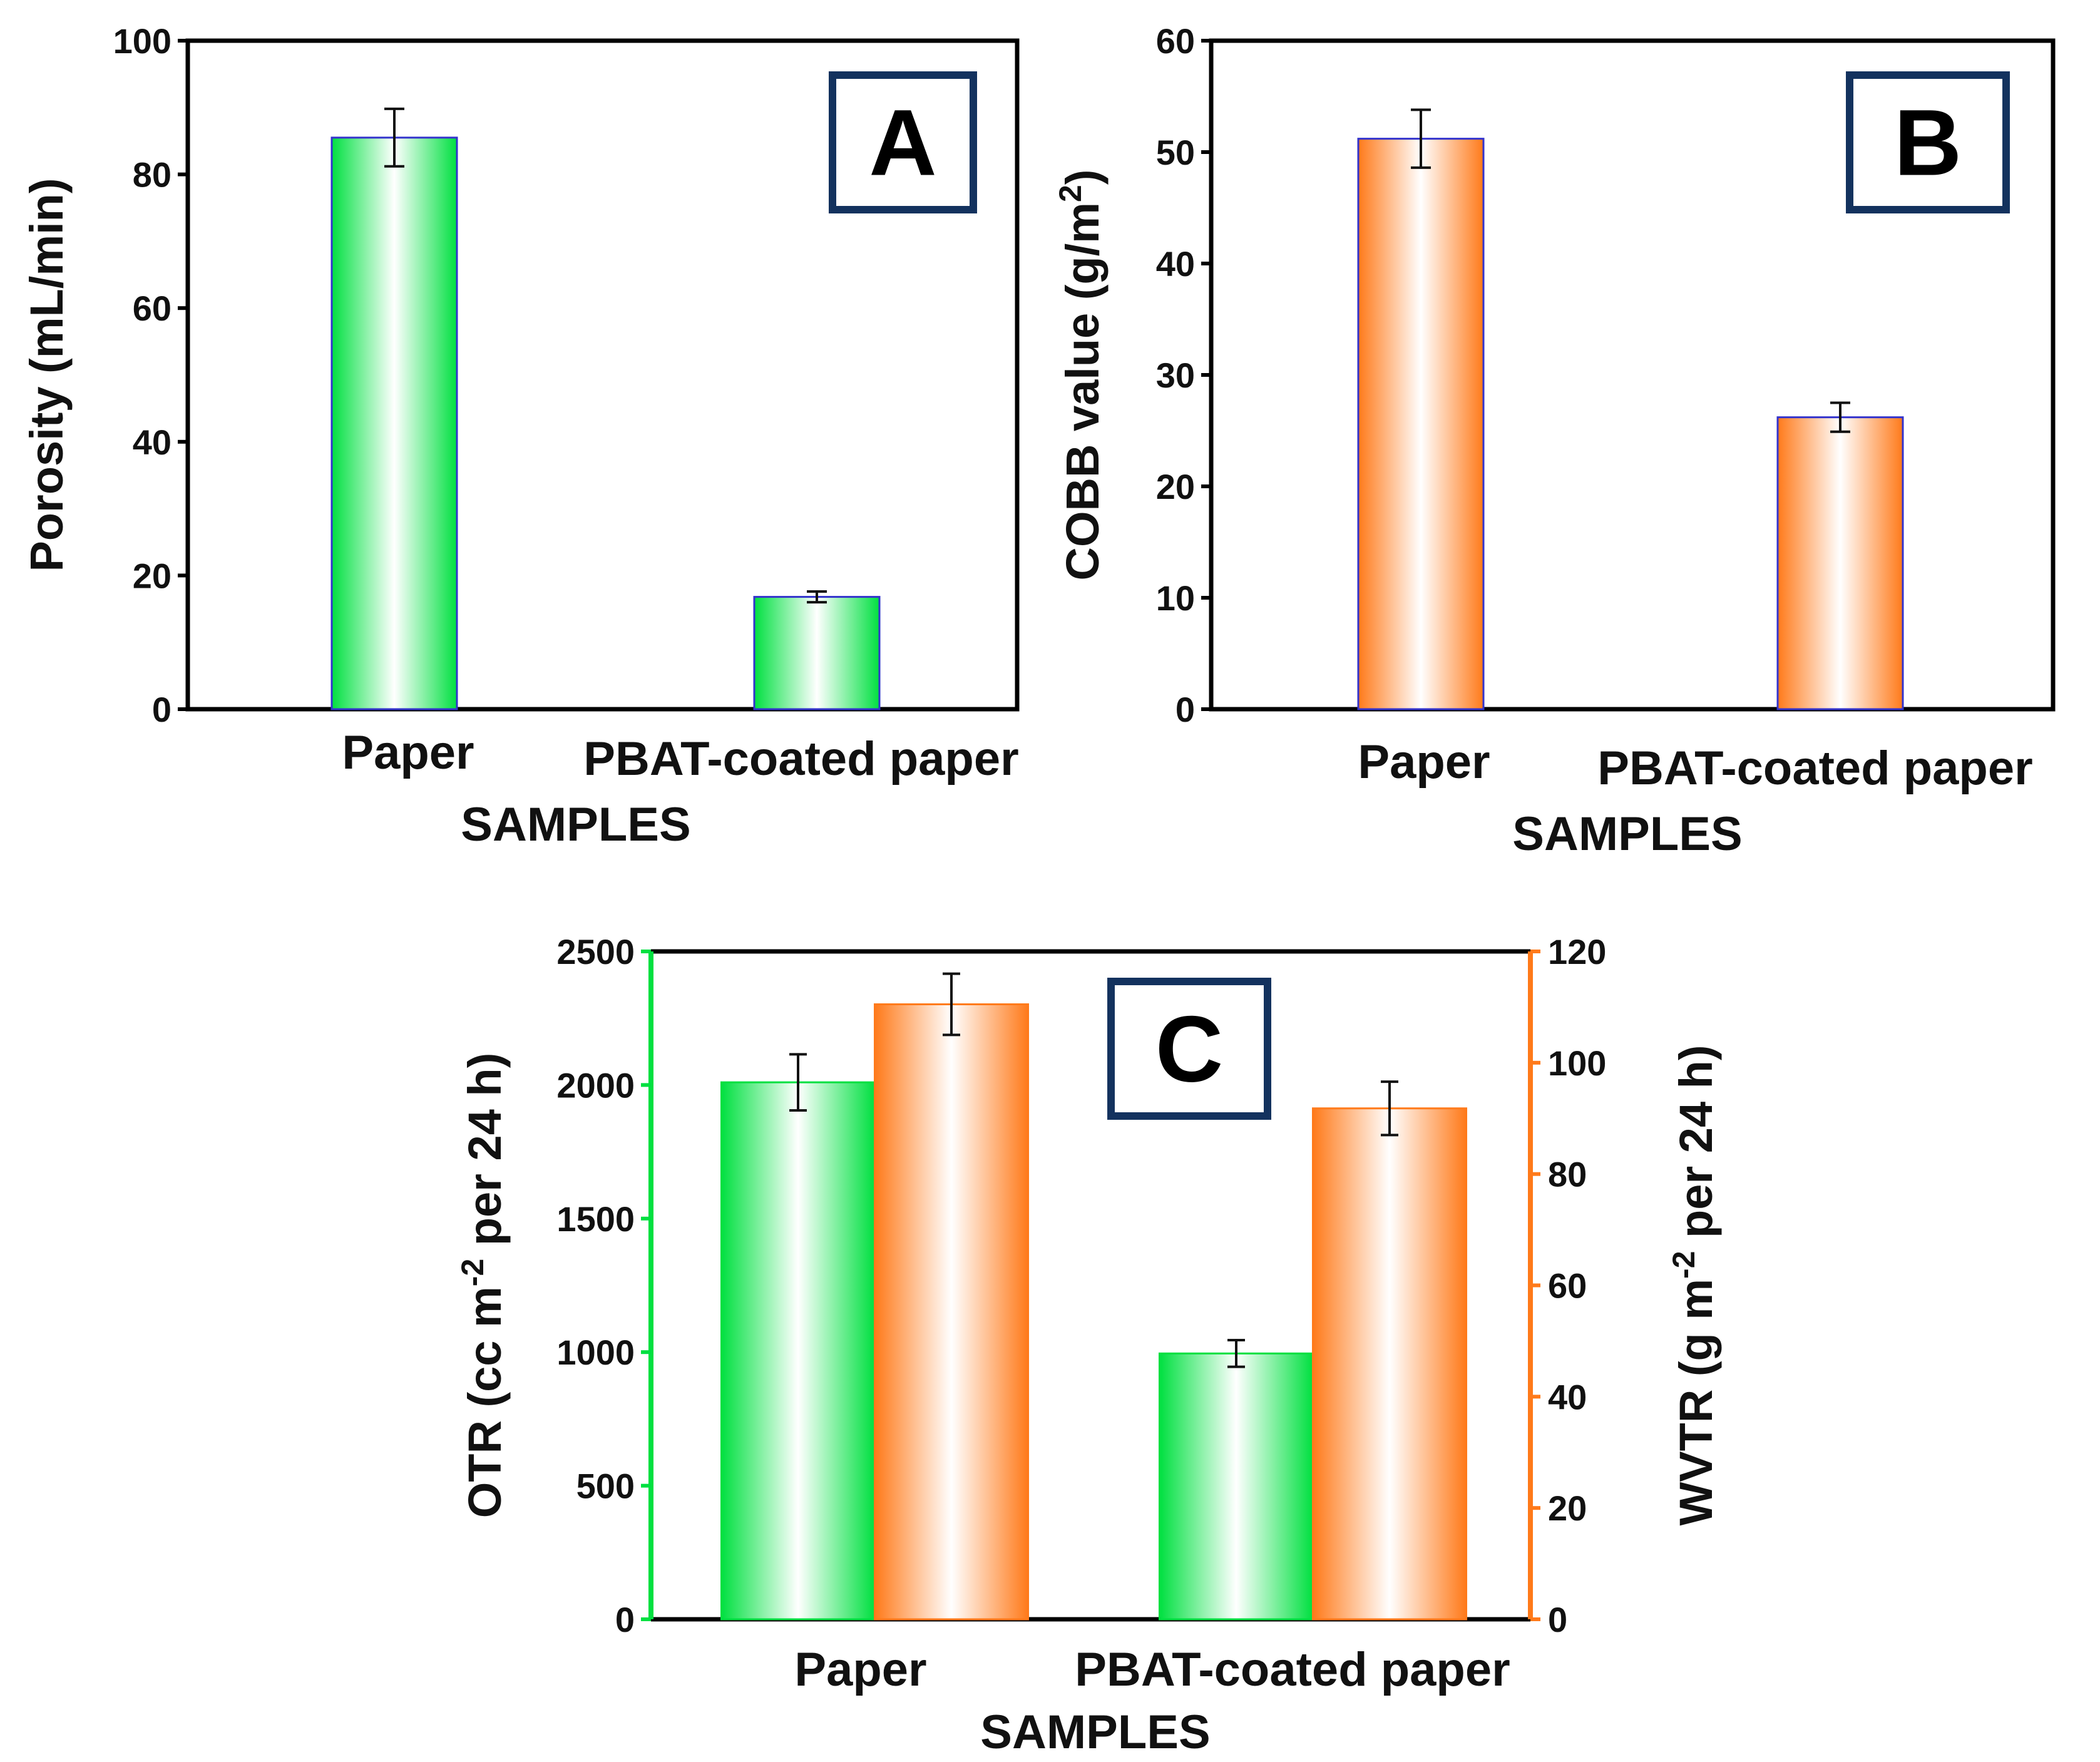  What do you see at coordinates (1567, 1286) in the screenshot?
I see `right-y-tick-label: 60` at bounding box center [1567, 1286].